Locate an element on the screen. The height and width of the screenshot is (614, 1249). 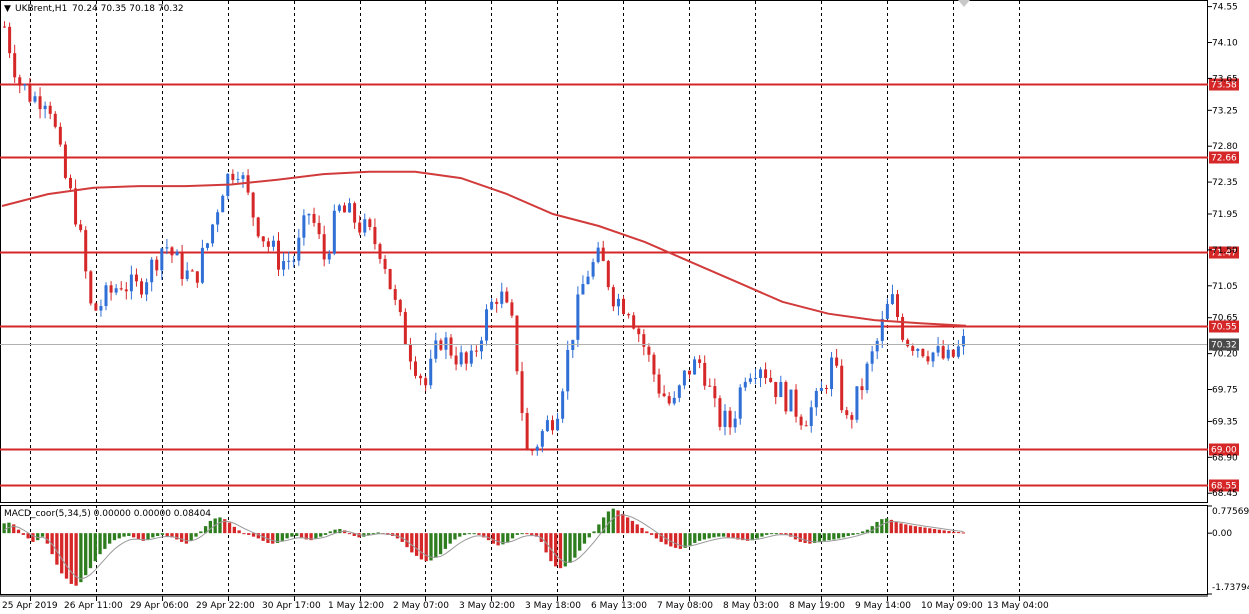
level-price-label: 72.66 is located at coordinates (1224, 159).